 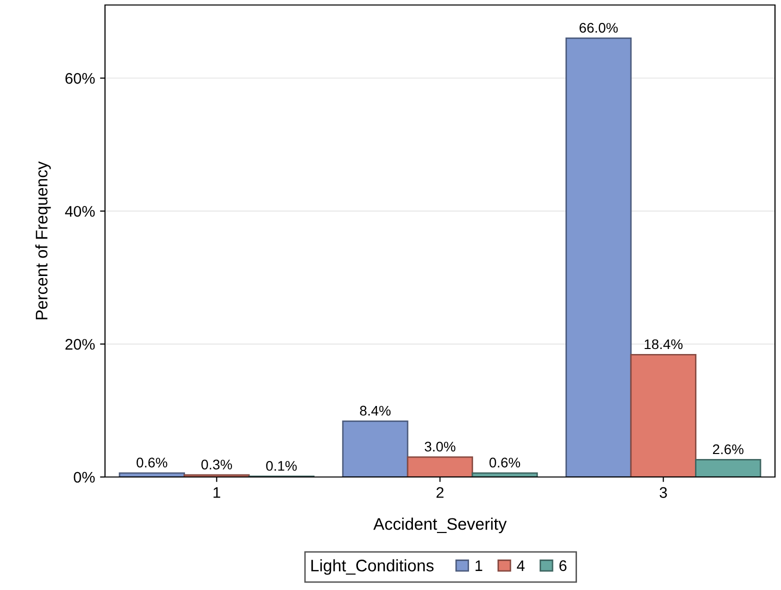 What do you see at coordinates (520, 565) in the screenshot?
I see `legend-label: 4` at bounding box center [520, 565].